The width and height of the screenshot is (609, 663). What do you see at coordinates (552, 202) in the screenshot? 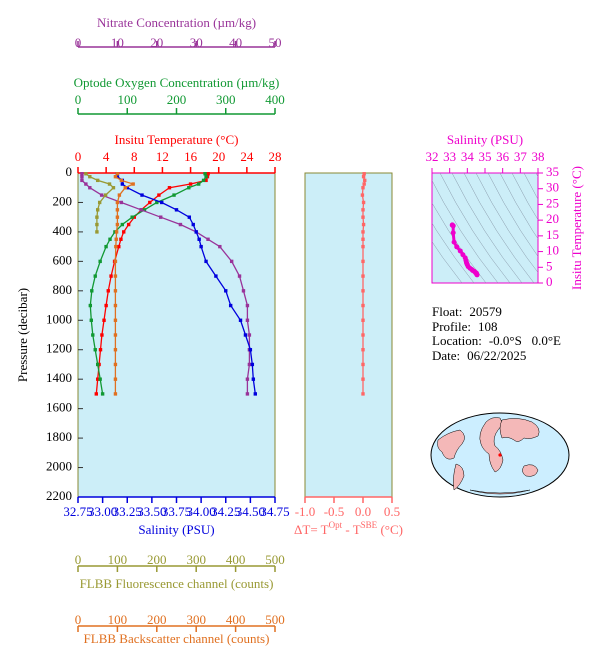
I see `y-tick-label: 25` at bounding box center [552, 202].